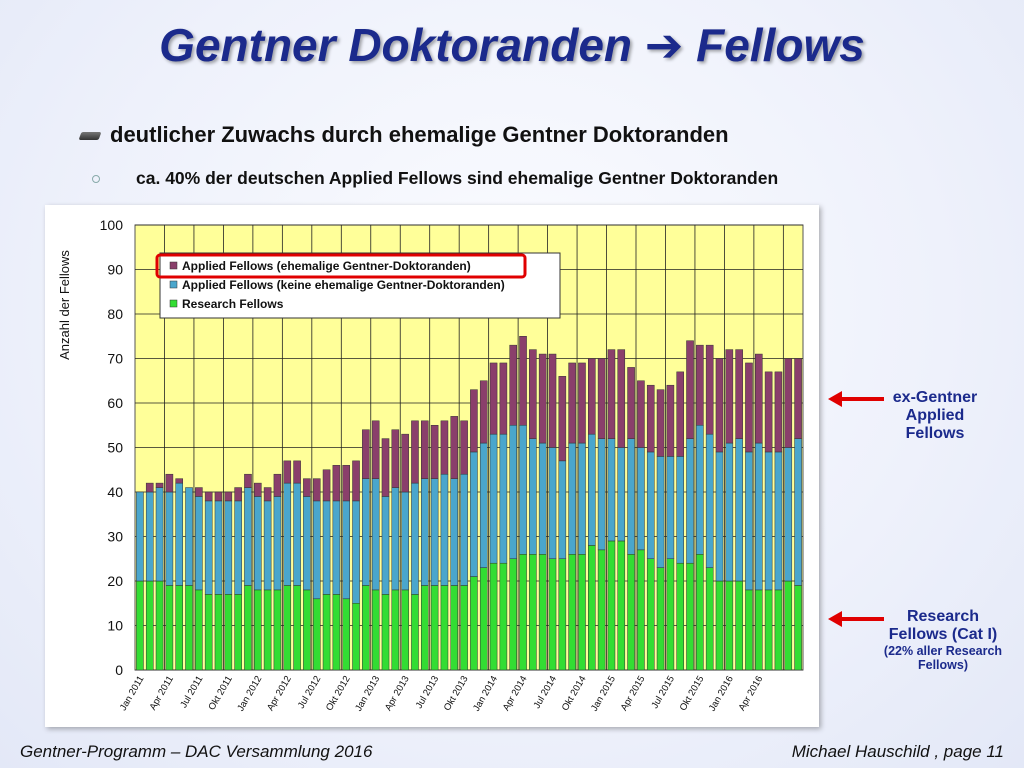 The width and height of the screenshot is (1024, 768). Describe the element at coordinates (935, 415) in the screenshot. I see `ex-gentner-line2: Applied` at that location.